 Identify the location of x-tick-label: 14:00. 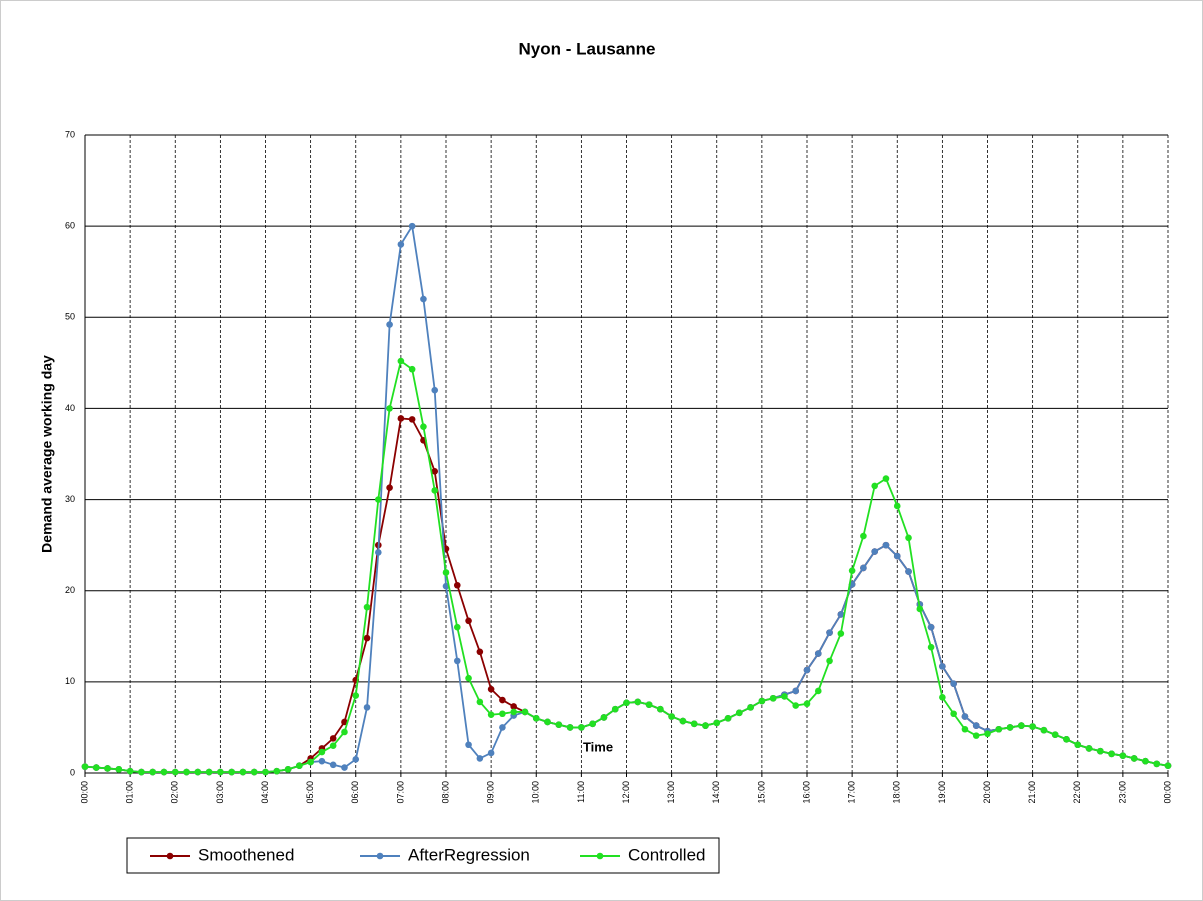
(716, 792).